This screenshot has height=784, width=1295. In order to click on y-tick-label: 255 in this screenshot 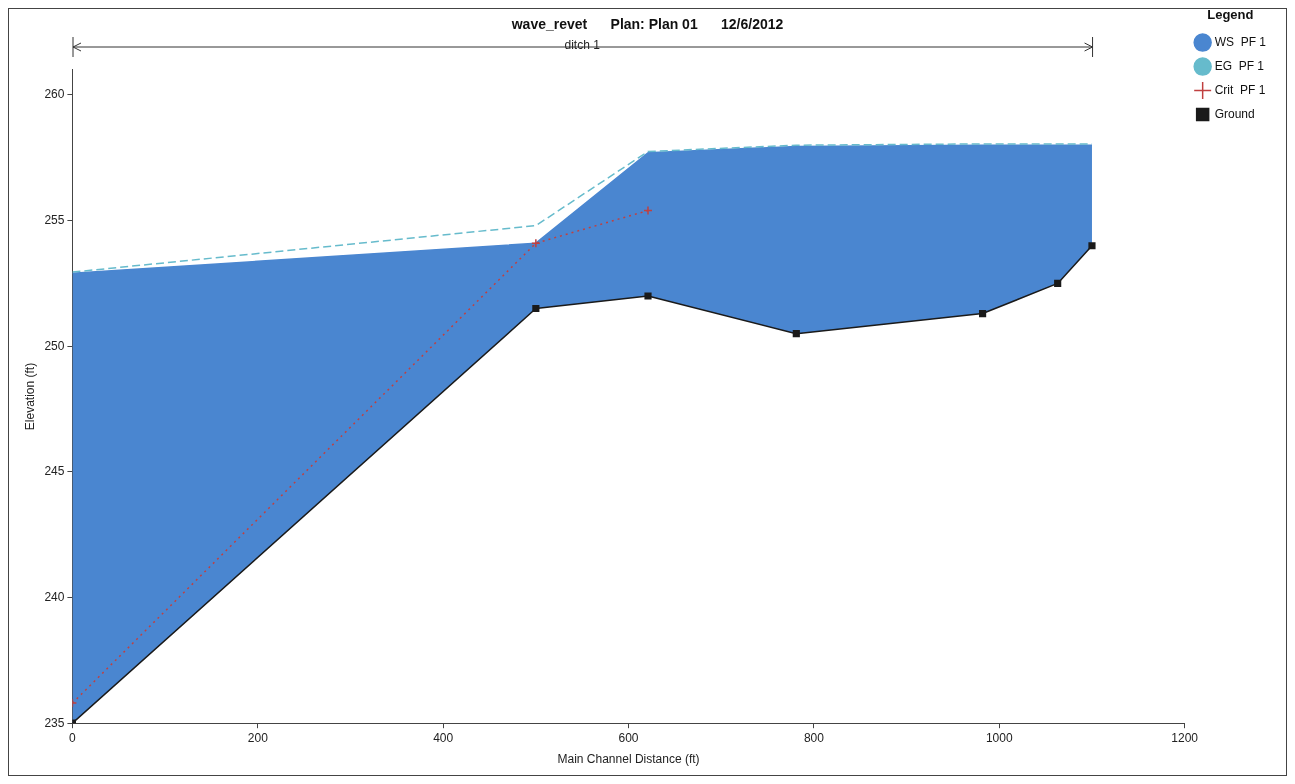, I will do `click(54, 219)`.